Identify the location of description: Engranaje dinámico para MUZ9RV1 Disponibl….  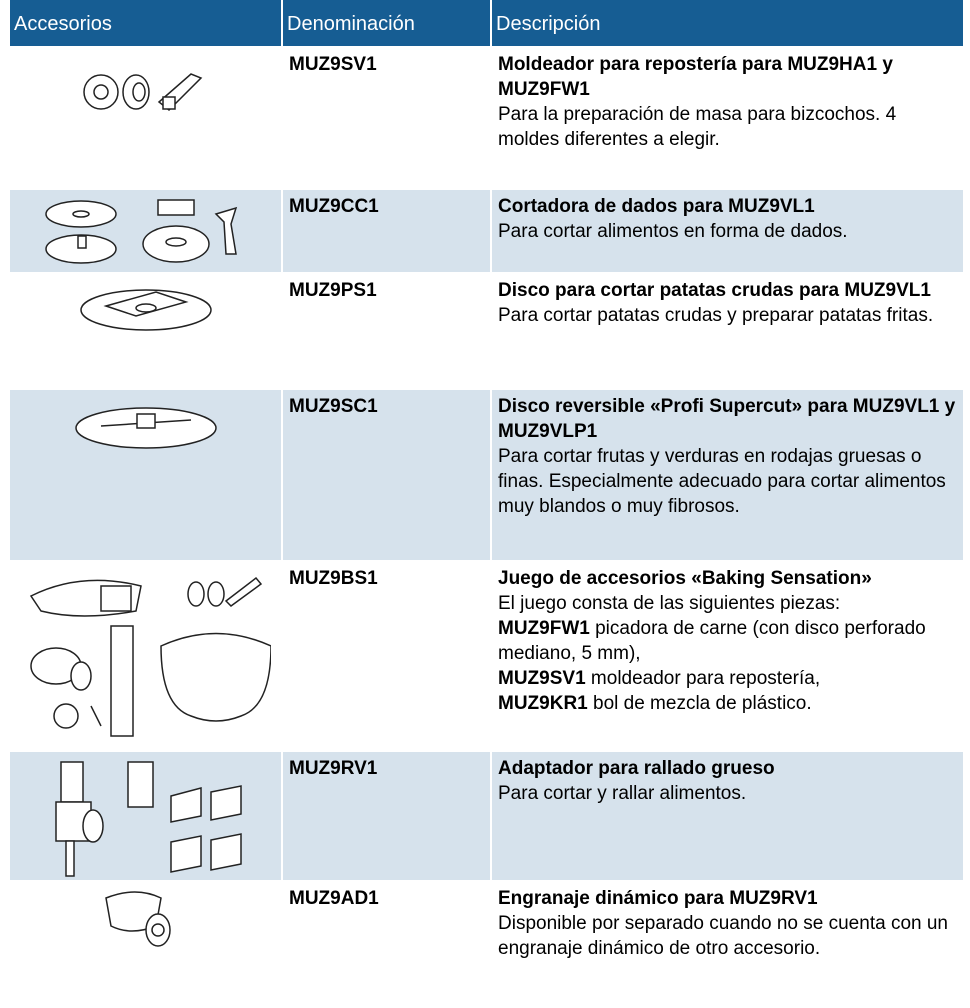
(727, 945).